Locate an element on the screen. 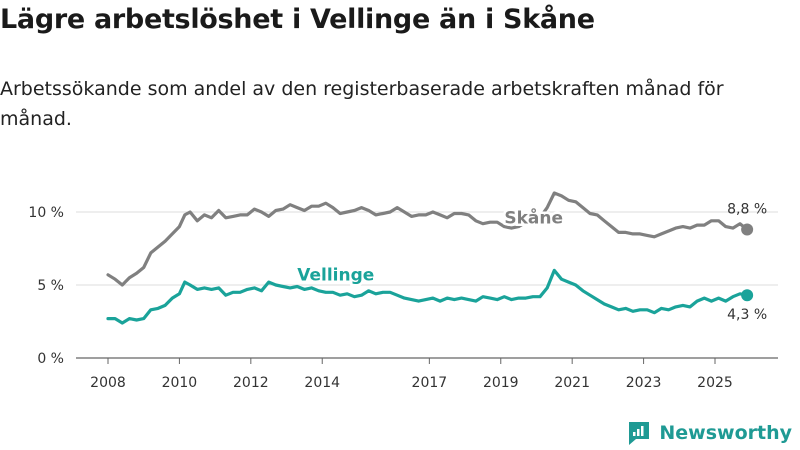 The image size is (800, 450). page-title: Lägre arbetslöshet i Vellinge än i Skåne is located at coordinates (297, 19).